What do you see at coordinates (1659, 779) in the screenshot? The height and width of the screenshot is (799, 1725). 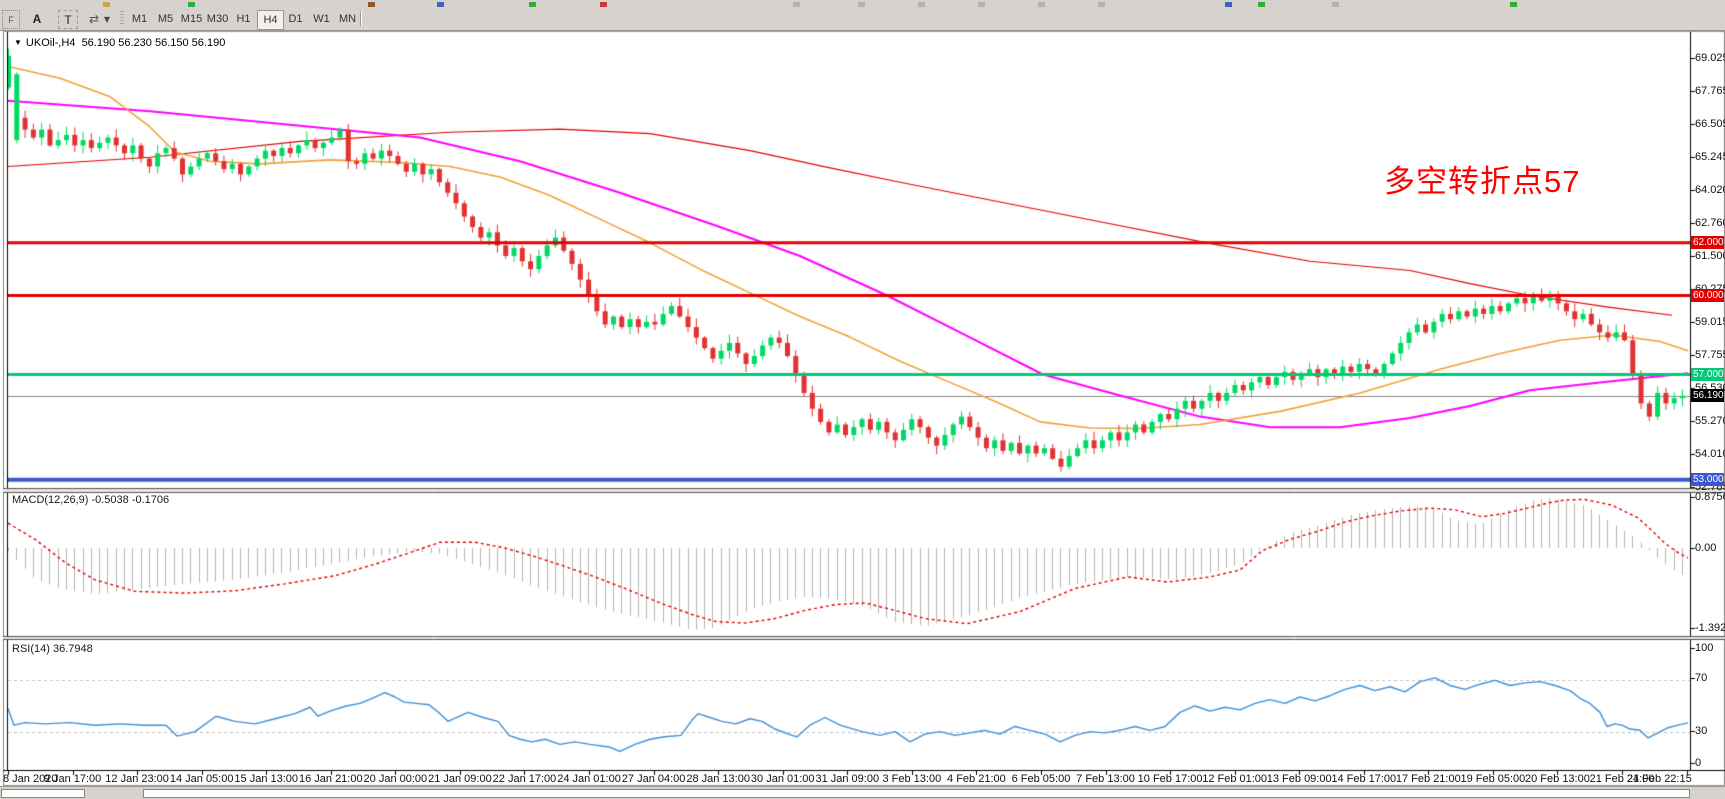 I see `time-tick-label: 24 Feb 22:15` at bounding box center [1659, 779].